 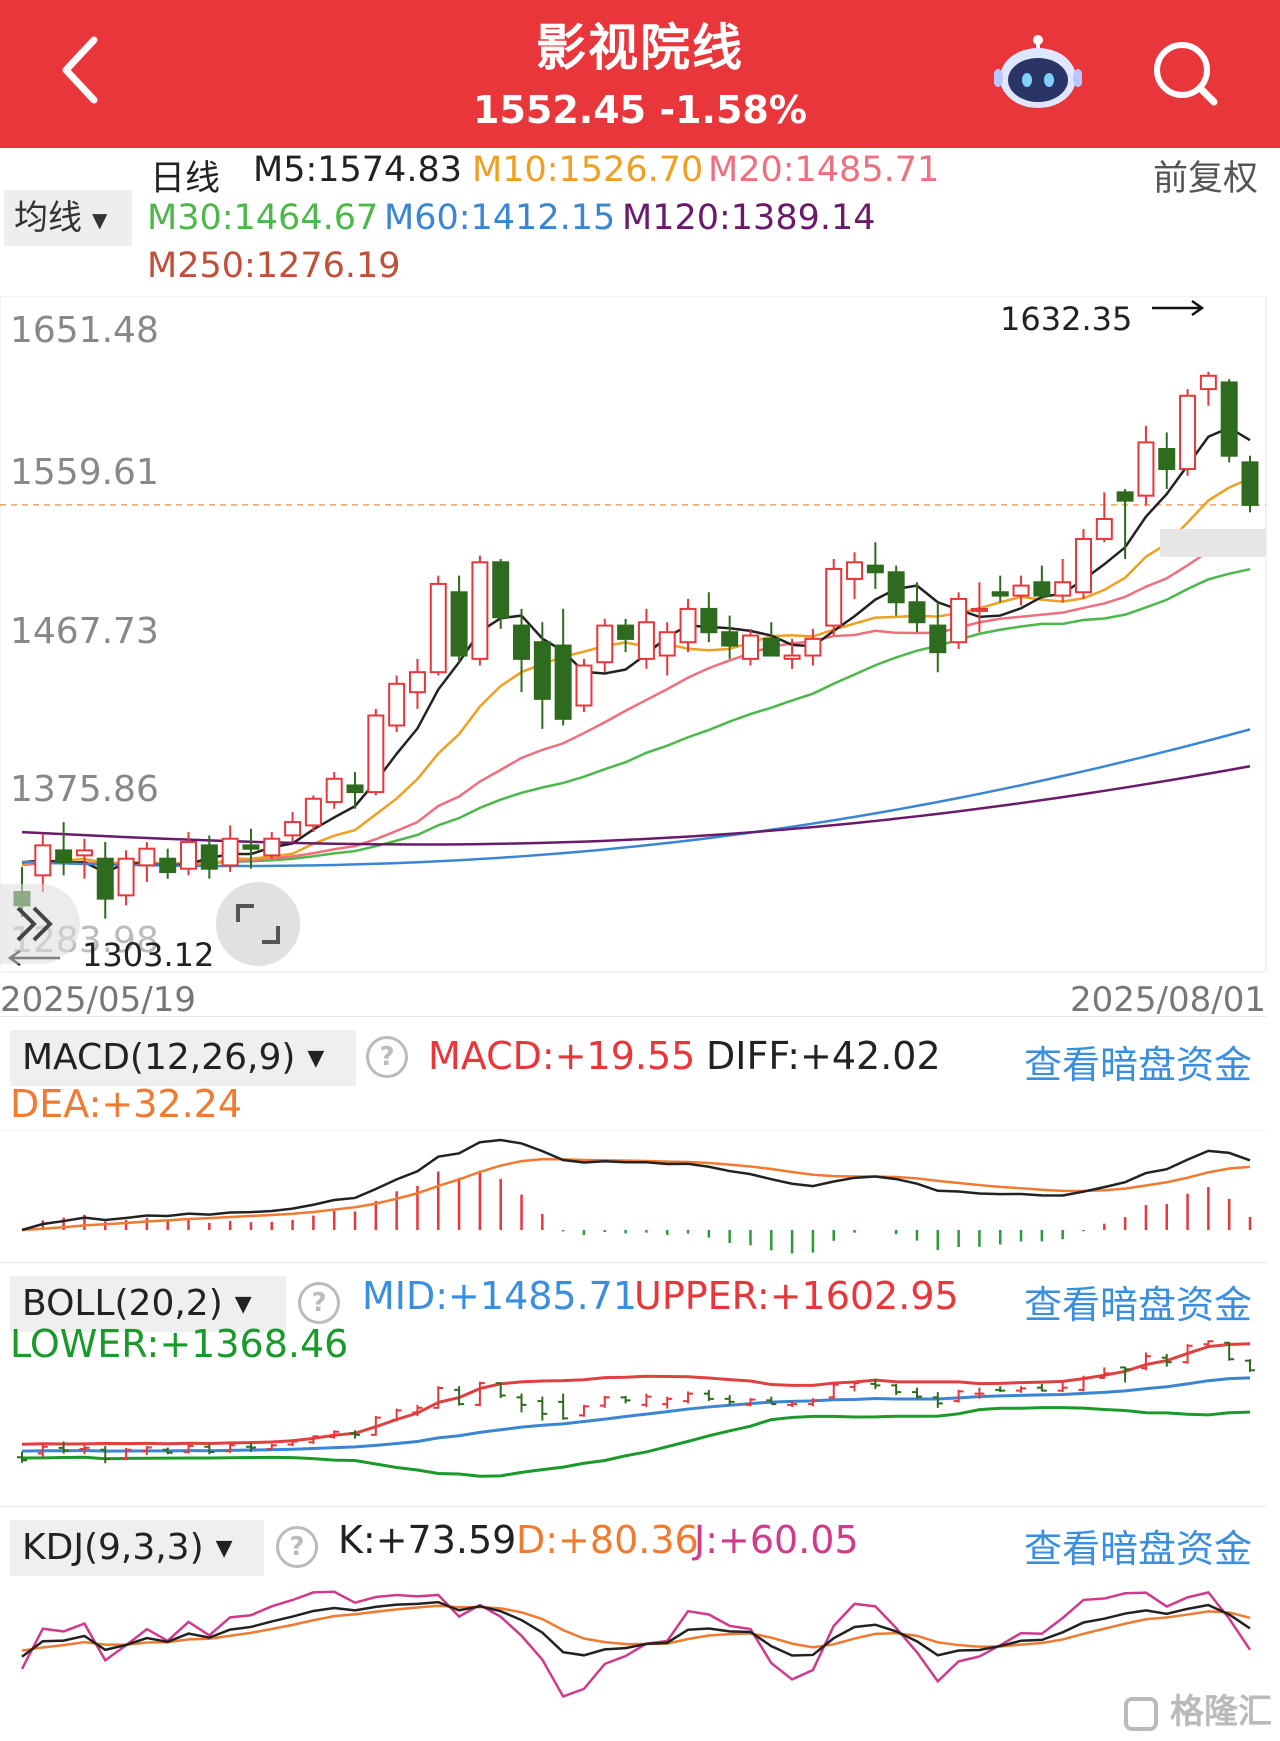 What do you see at coordinates (1185, 73) in the screenshot?
I see `search-icon` at bounding box center [1185, 73].